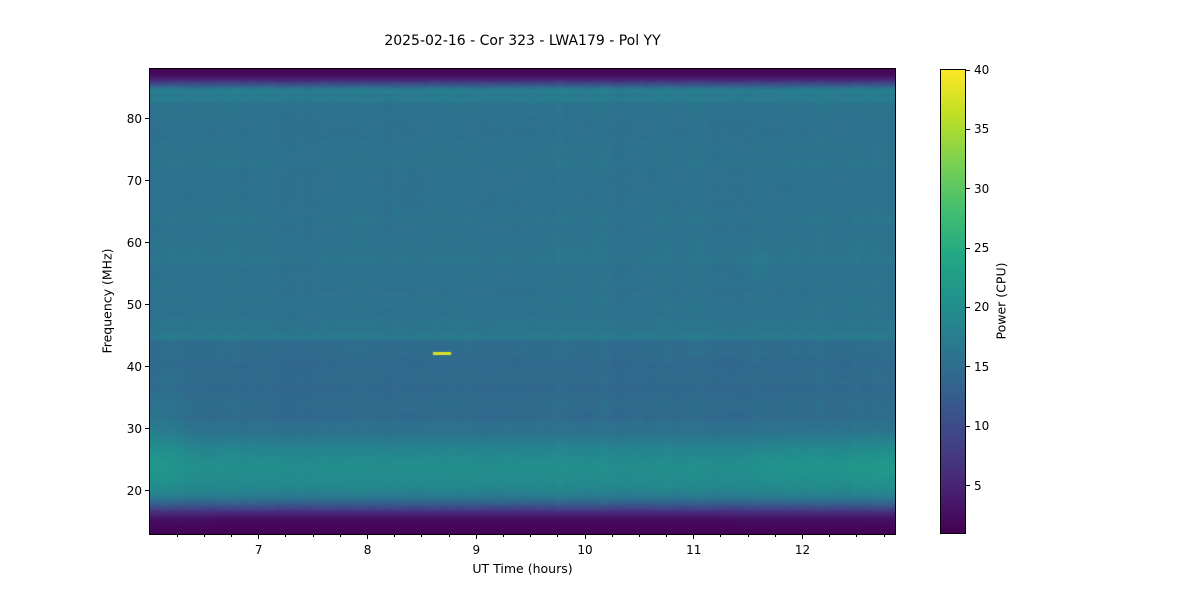  Describe the element at coordinates (367, 550) in the screenshot. I see `x-tick-label: 8` at that location.